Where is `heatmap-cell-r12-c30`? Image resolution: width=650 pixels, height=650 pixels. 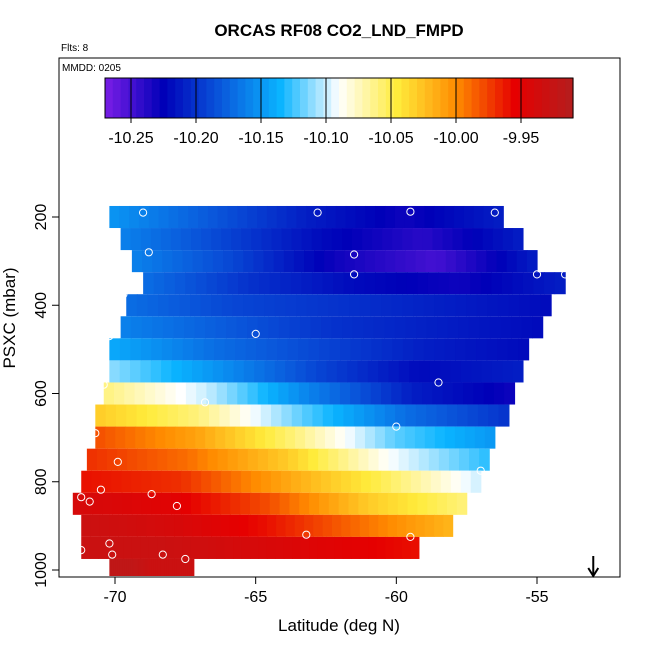 heatmap-cell-r12-c30 is located at coordinates (386, 481).